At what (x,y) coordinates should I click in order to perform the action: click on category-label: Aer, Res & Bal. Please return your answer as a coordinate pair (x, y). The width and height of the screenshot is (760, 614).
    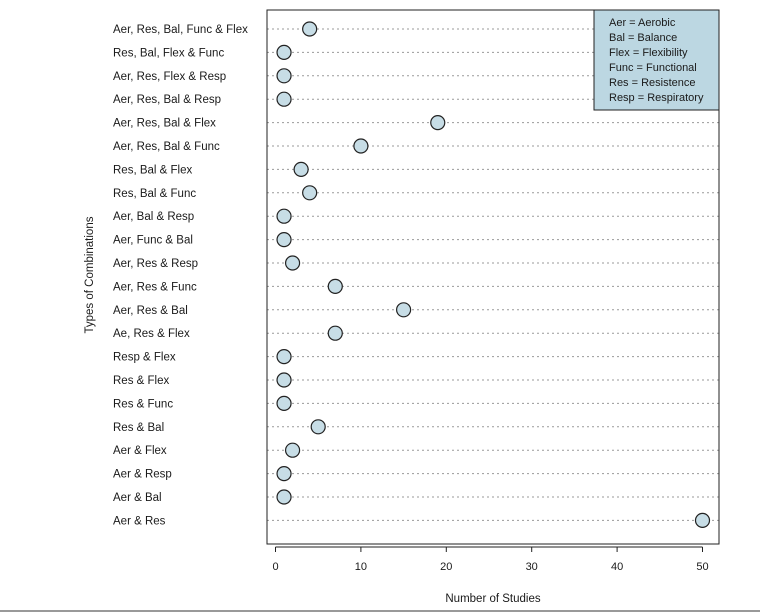
    Looking at the image, I should click on (150, 311).